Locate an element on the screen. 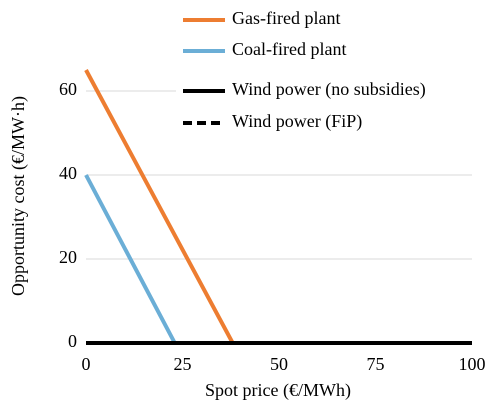  y-tick-label: 60 is located at coordinates (68, 89).